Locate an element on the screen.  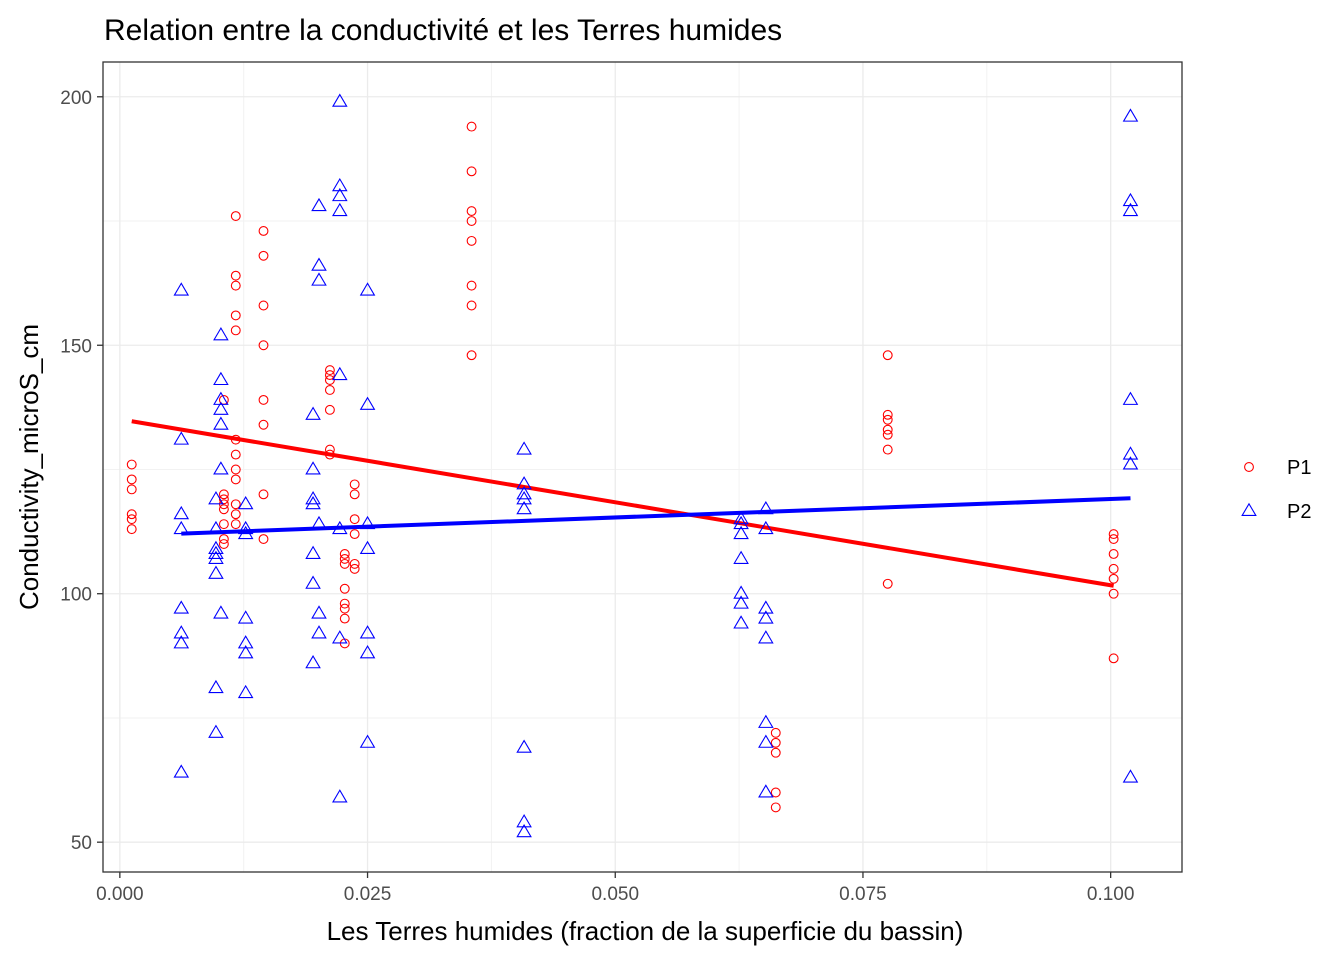
legend-label-p2: P2 is located at coordinates (1299, 512).